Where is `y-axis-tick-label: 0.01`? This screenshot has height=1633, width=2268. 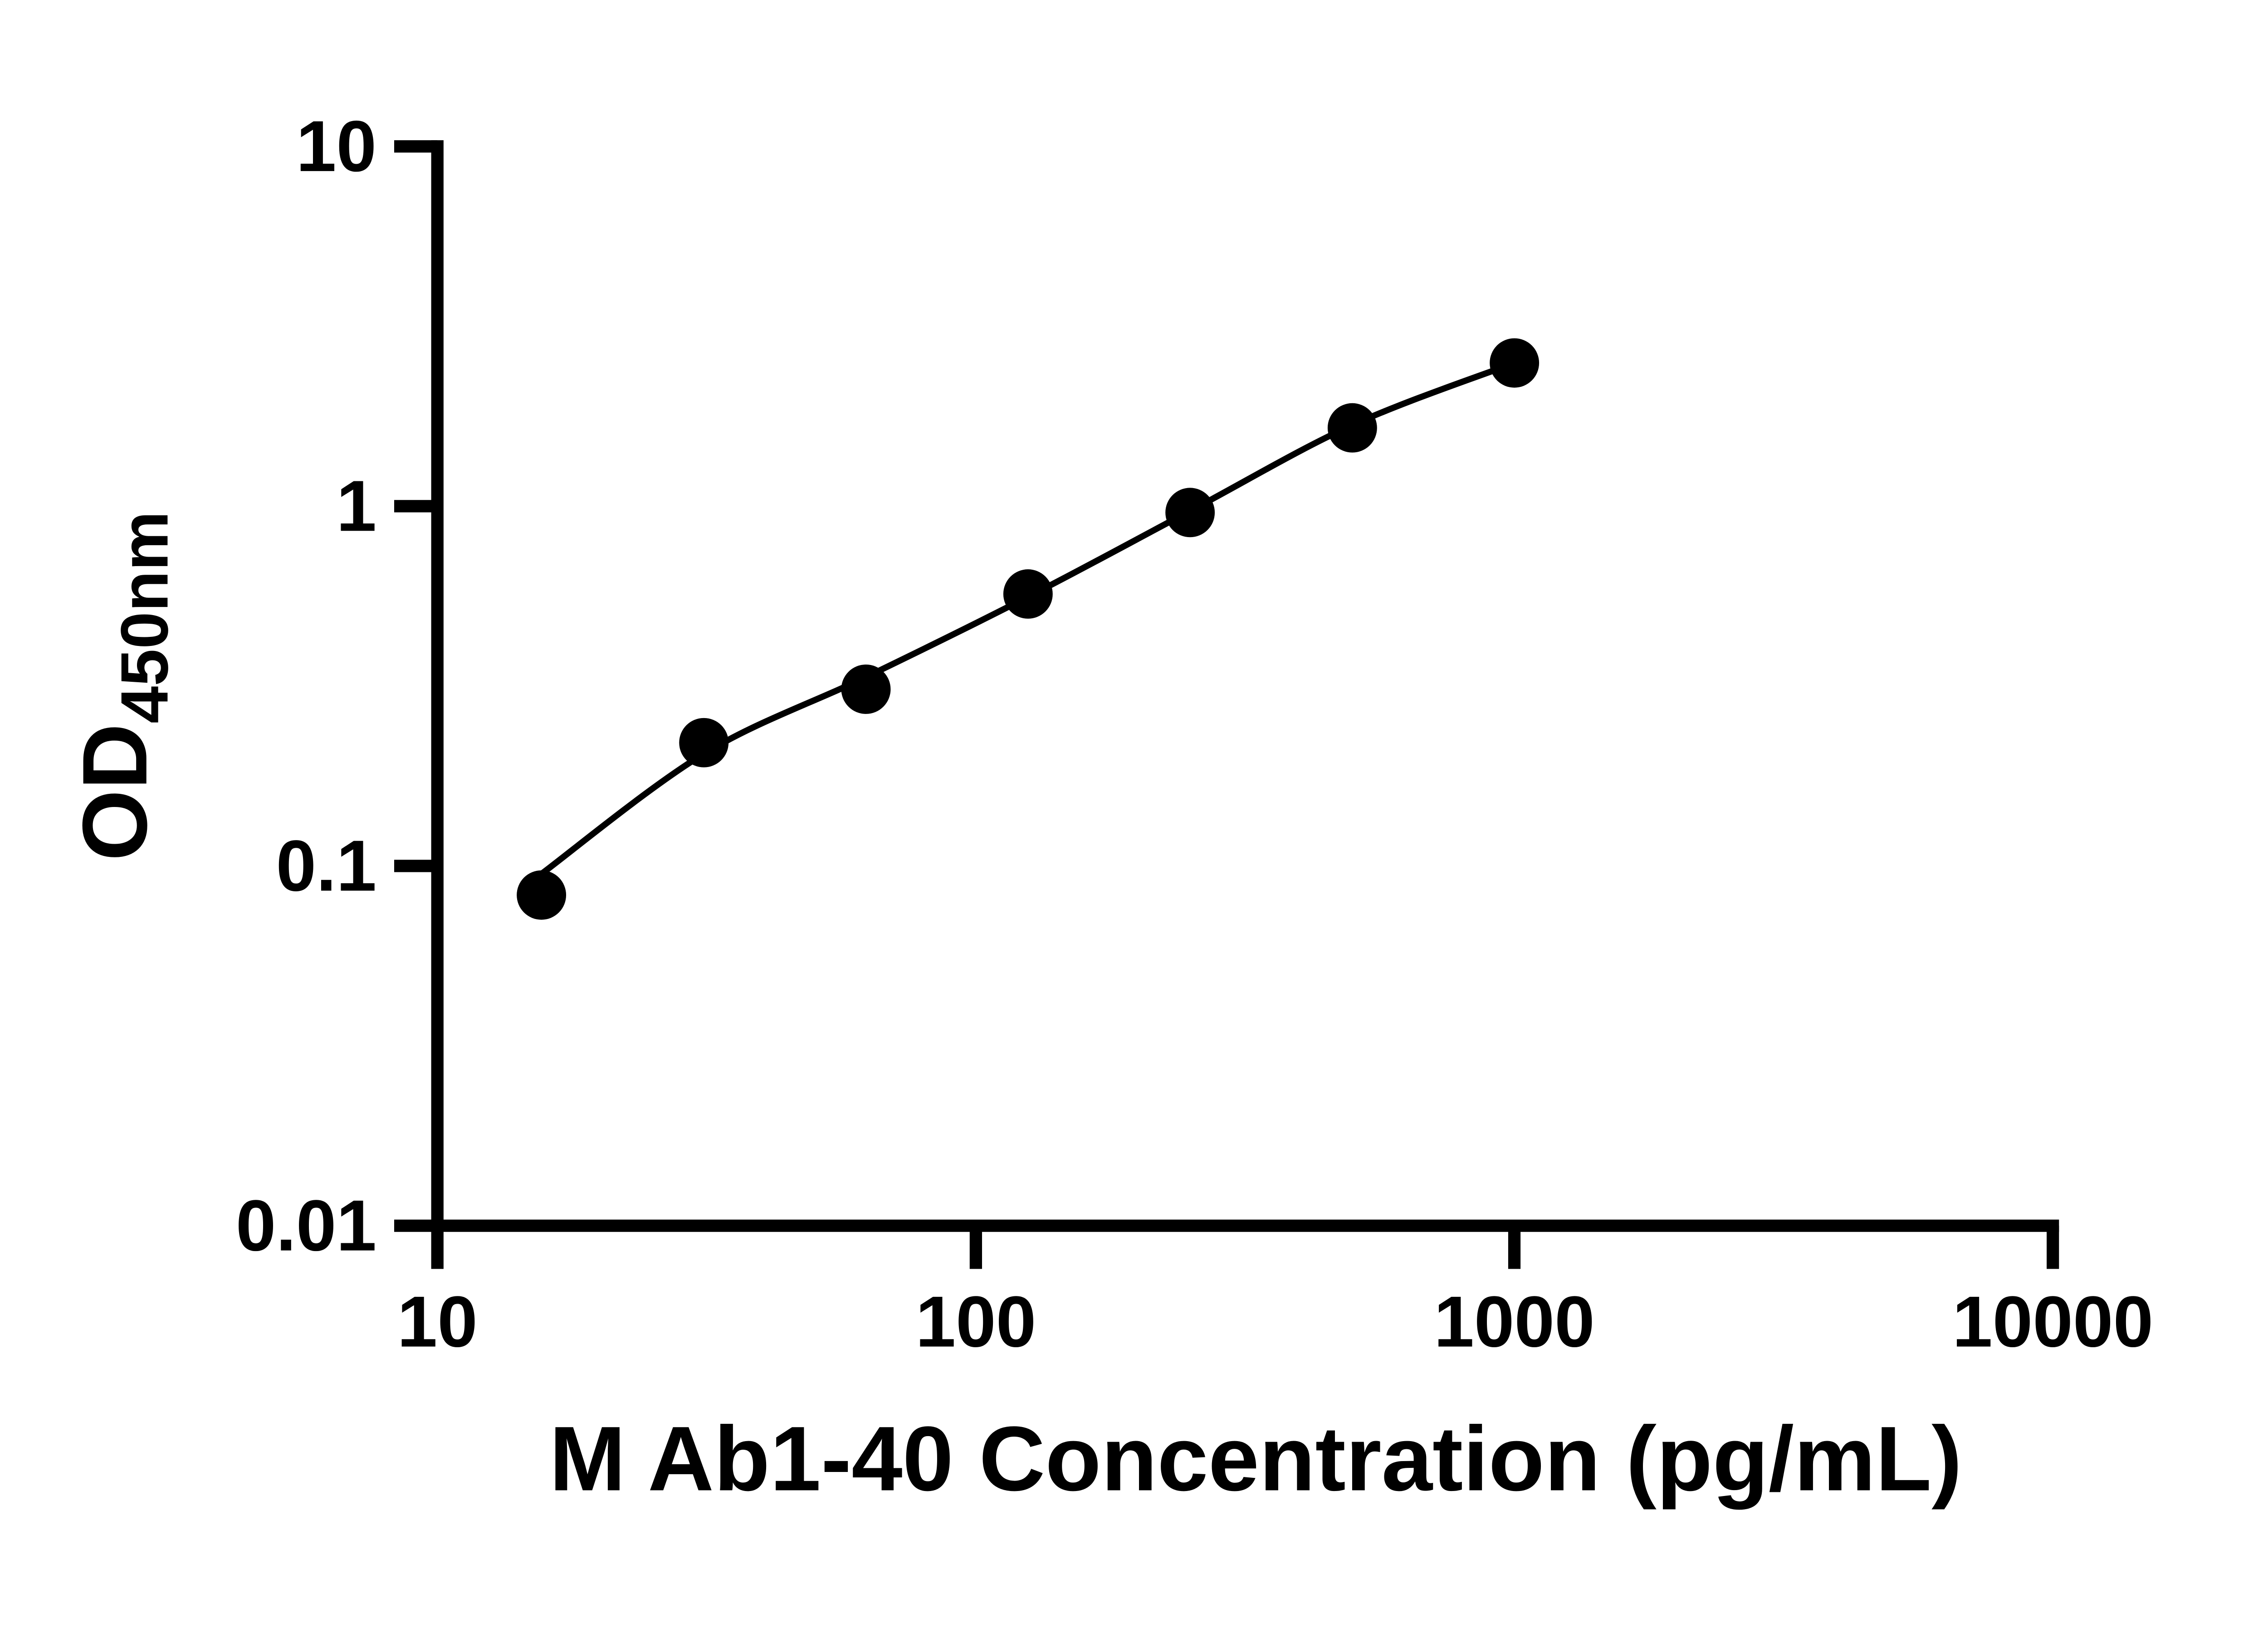 y-axis-tick-label: 0.01 is located at coordinates (306, 1225).